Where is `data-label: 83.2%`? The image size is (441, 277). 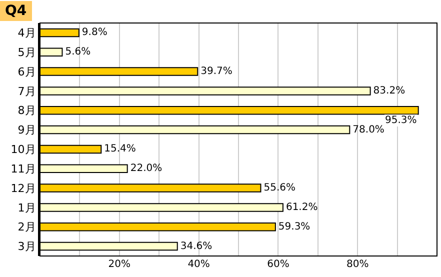
data-label: 83.2% is located at coordinates (389, 90).